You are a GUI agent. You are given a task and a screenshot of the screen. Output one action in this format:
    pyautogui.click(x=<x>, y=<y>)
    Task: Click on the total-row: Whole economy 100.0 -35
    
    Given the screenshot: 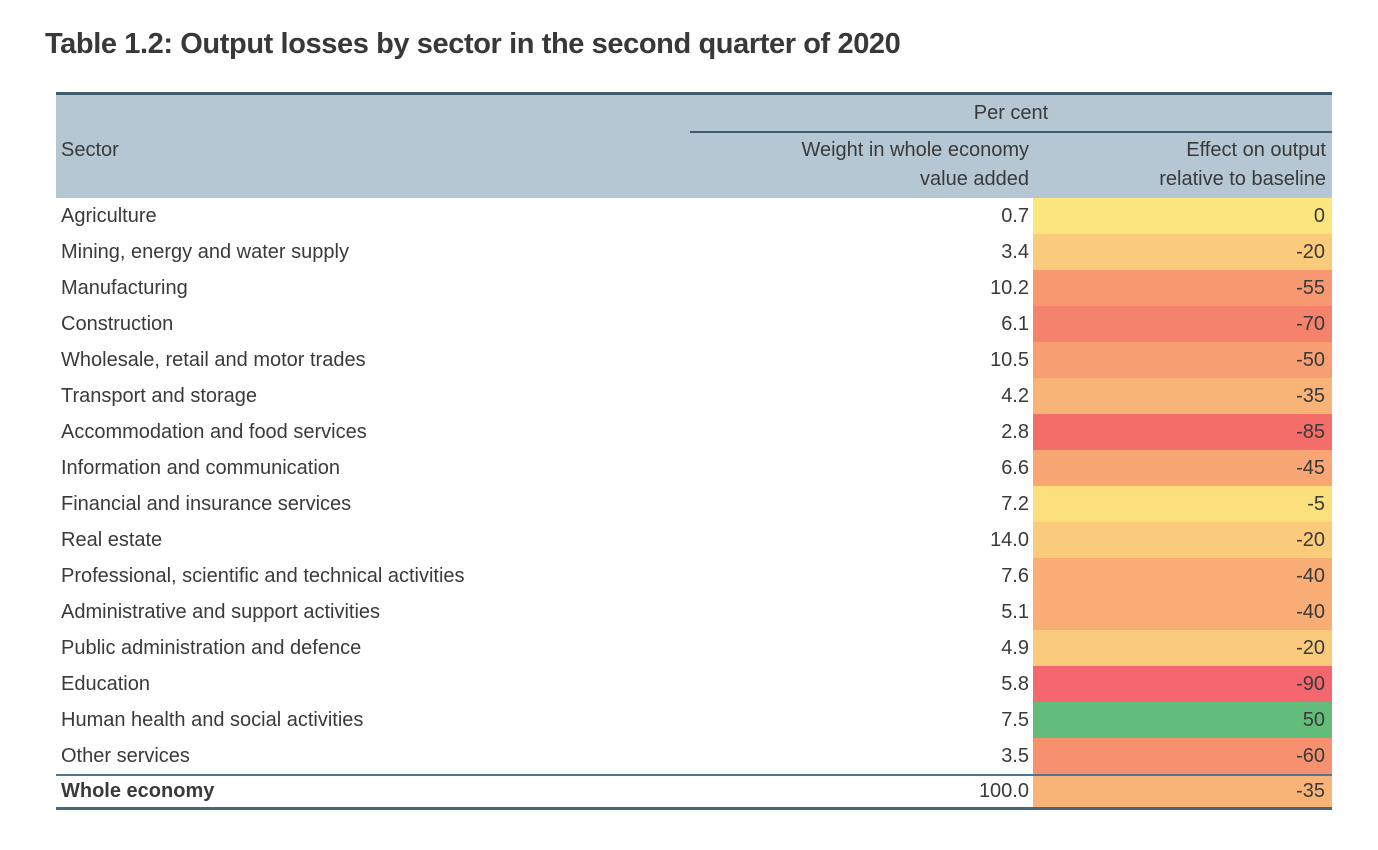 What is the action you would take?
    pyautogui.click(x=694, y=791)
    